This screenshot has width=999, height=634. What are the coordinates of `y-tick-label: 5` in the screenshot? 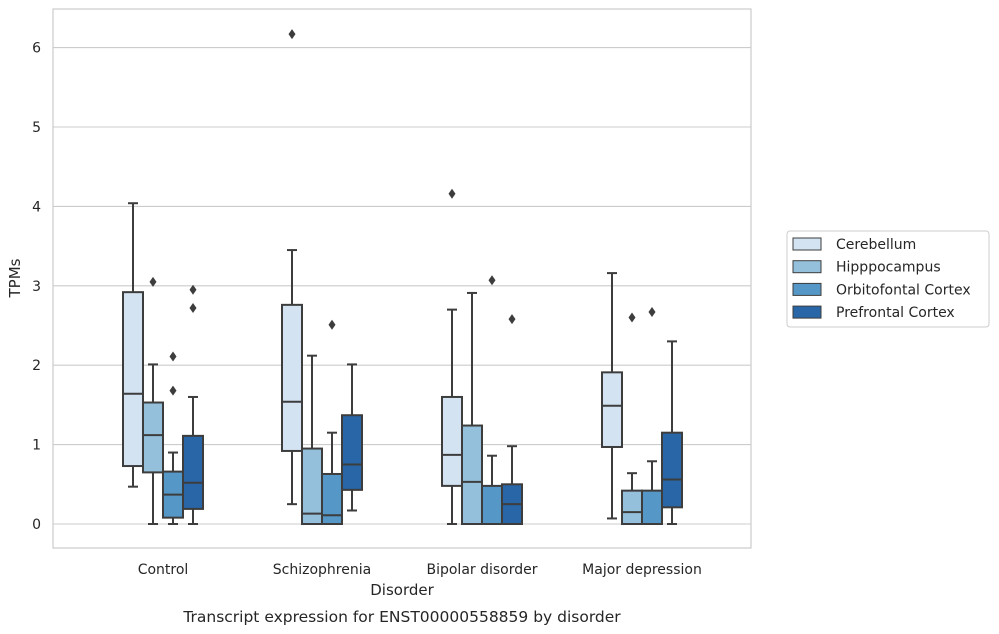 It's located at (36, 128).